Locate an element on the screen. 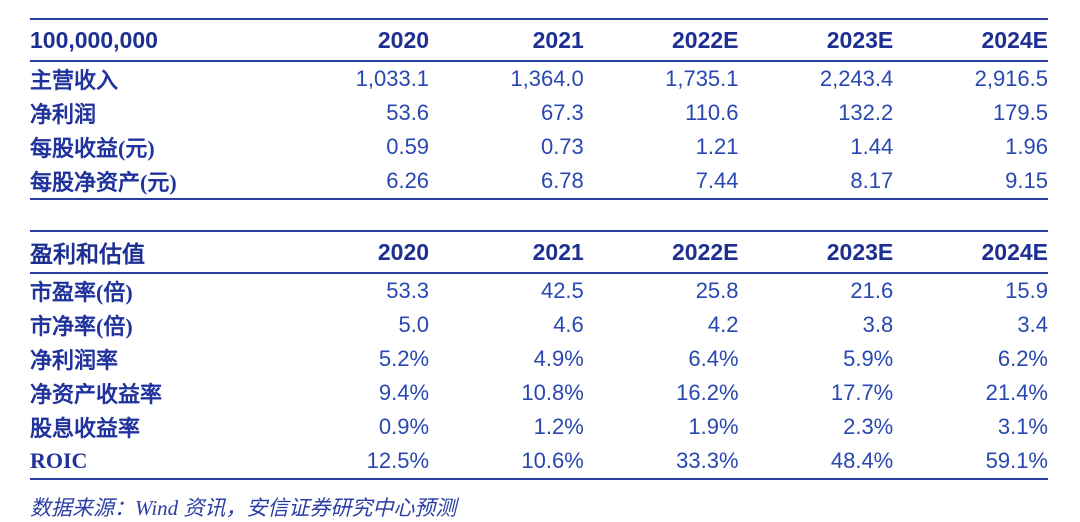  cell-value: 67.3 is located at coordinates (562, 112).